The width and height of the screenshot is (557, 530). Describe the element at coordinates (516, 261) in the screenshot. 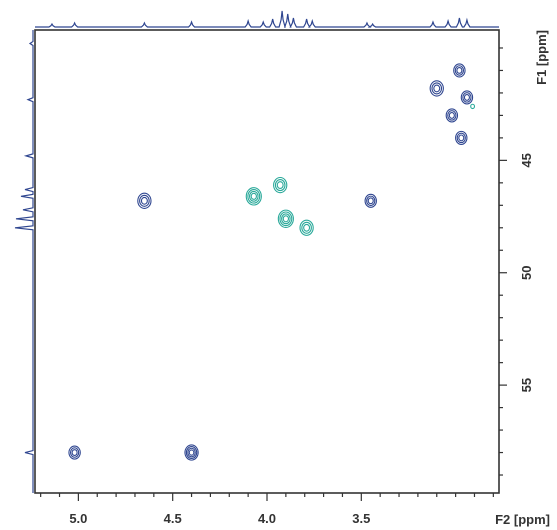

I see `y-axis: 45 50 55` at that location.